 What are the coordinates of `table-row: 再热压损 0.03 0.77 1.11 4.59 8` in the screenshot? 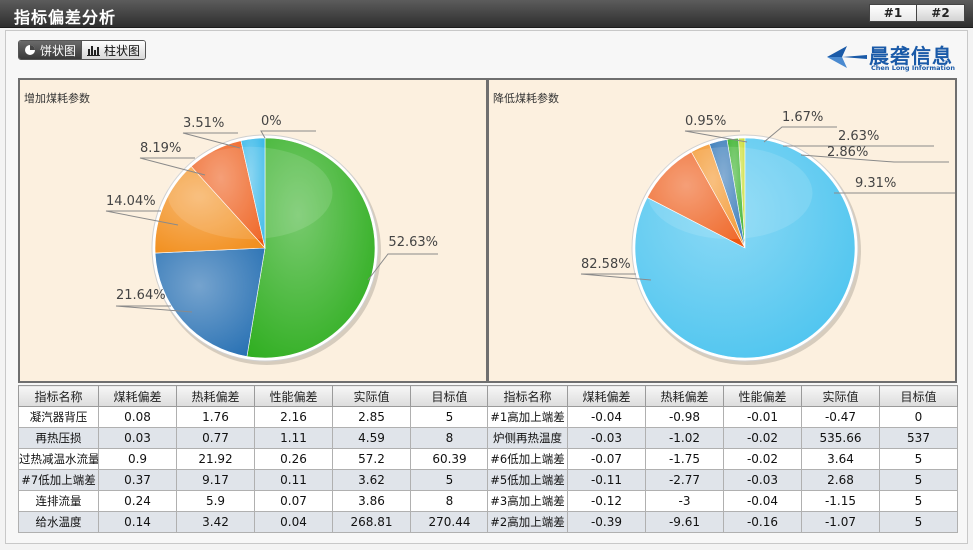 It's located at (253, 438).